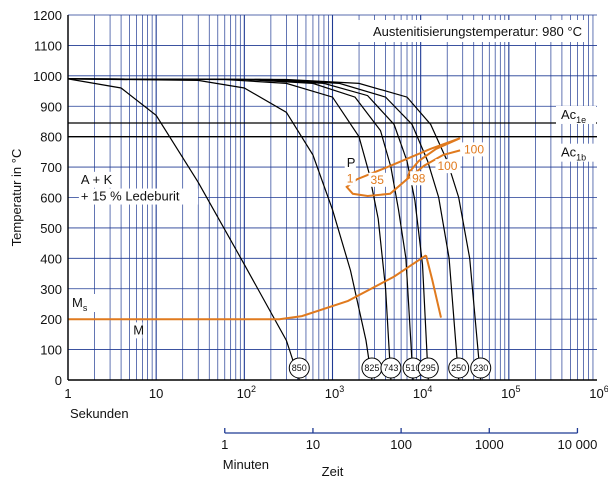 Image resolution: width=608 pixels, height=484 pixels. What do you see at coordinates (403, 167) in the screenshot?
I see `pearlite-start-line` at bounding box center [403, 167].